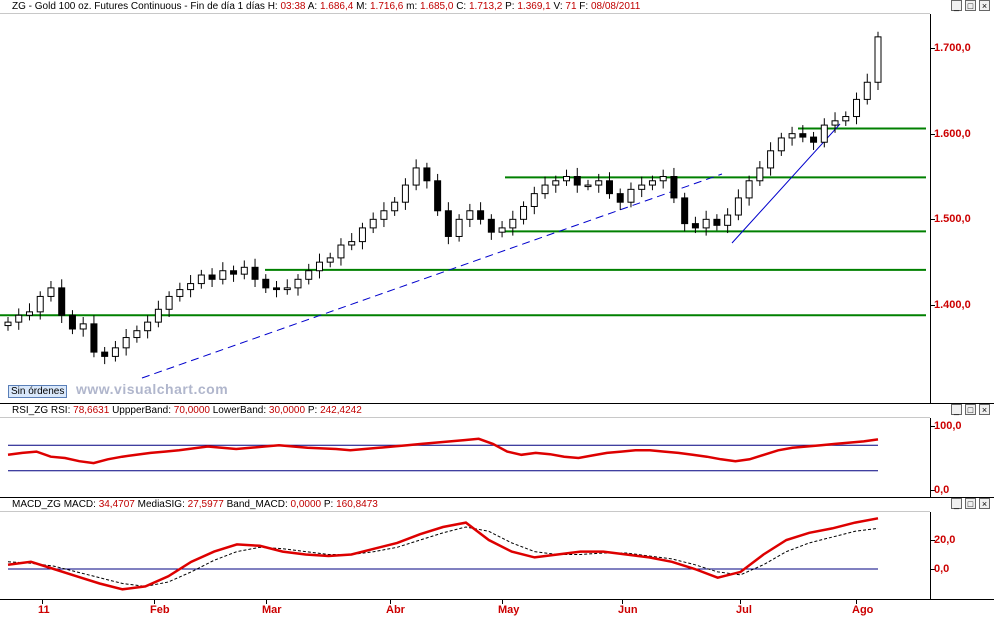 This screenshot has width=994, height=618. I want to click on price-window-buttons: _ □ ×, so click(970, 5).